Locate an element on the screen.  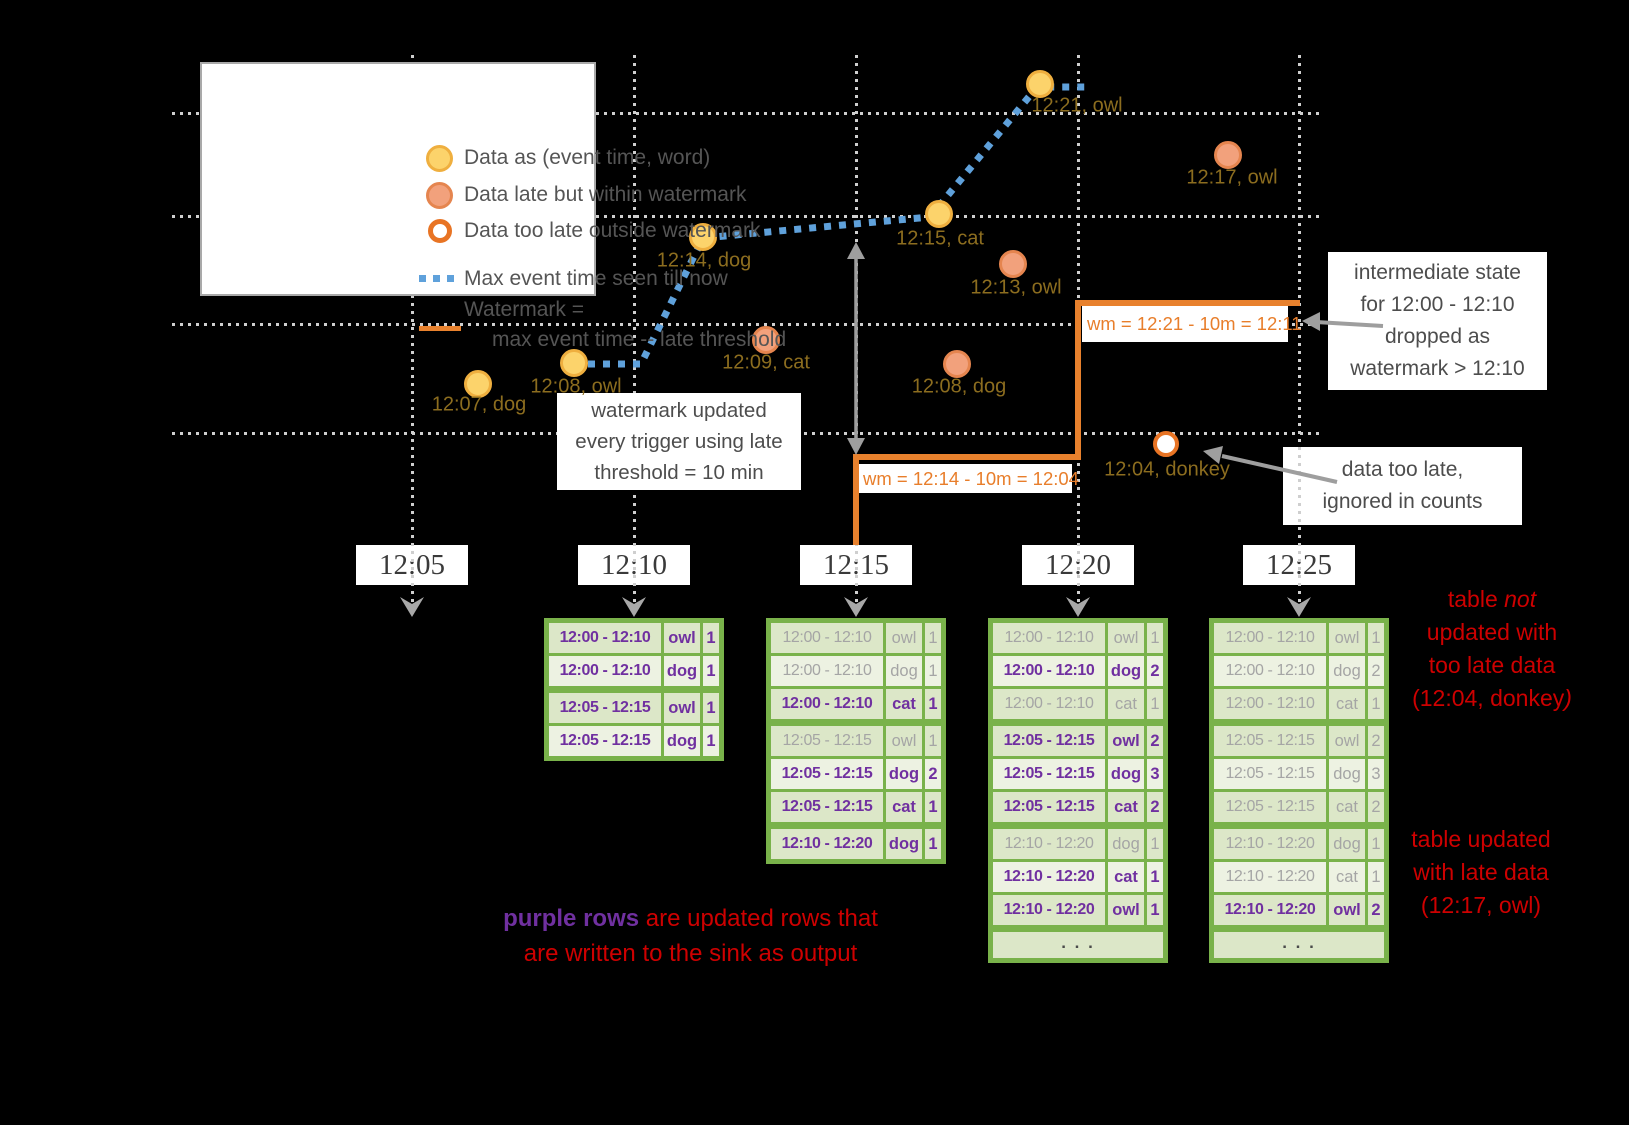
too-late-dot-icon is located at coordinates (440, 231).